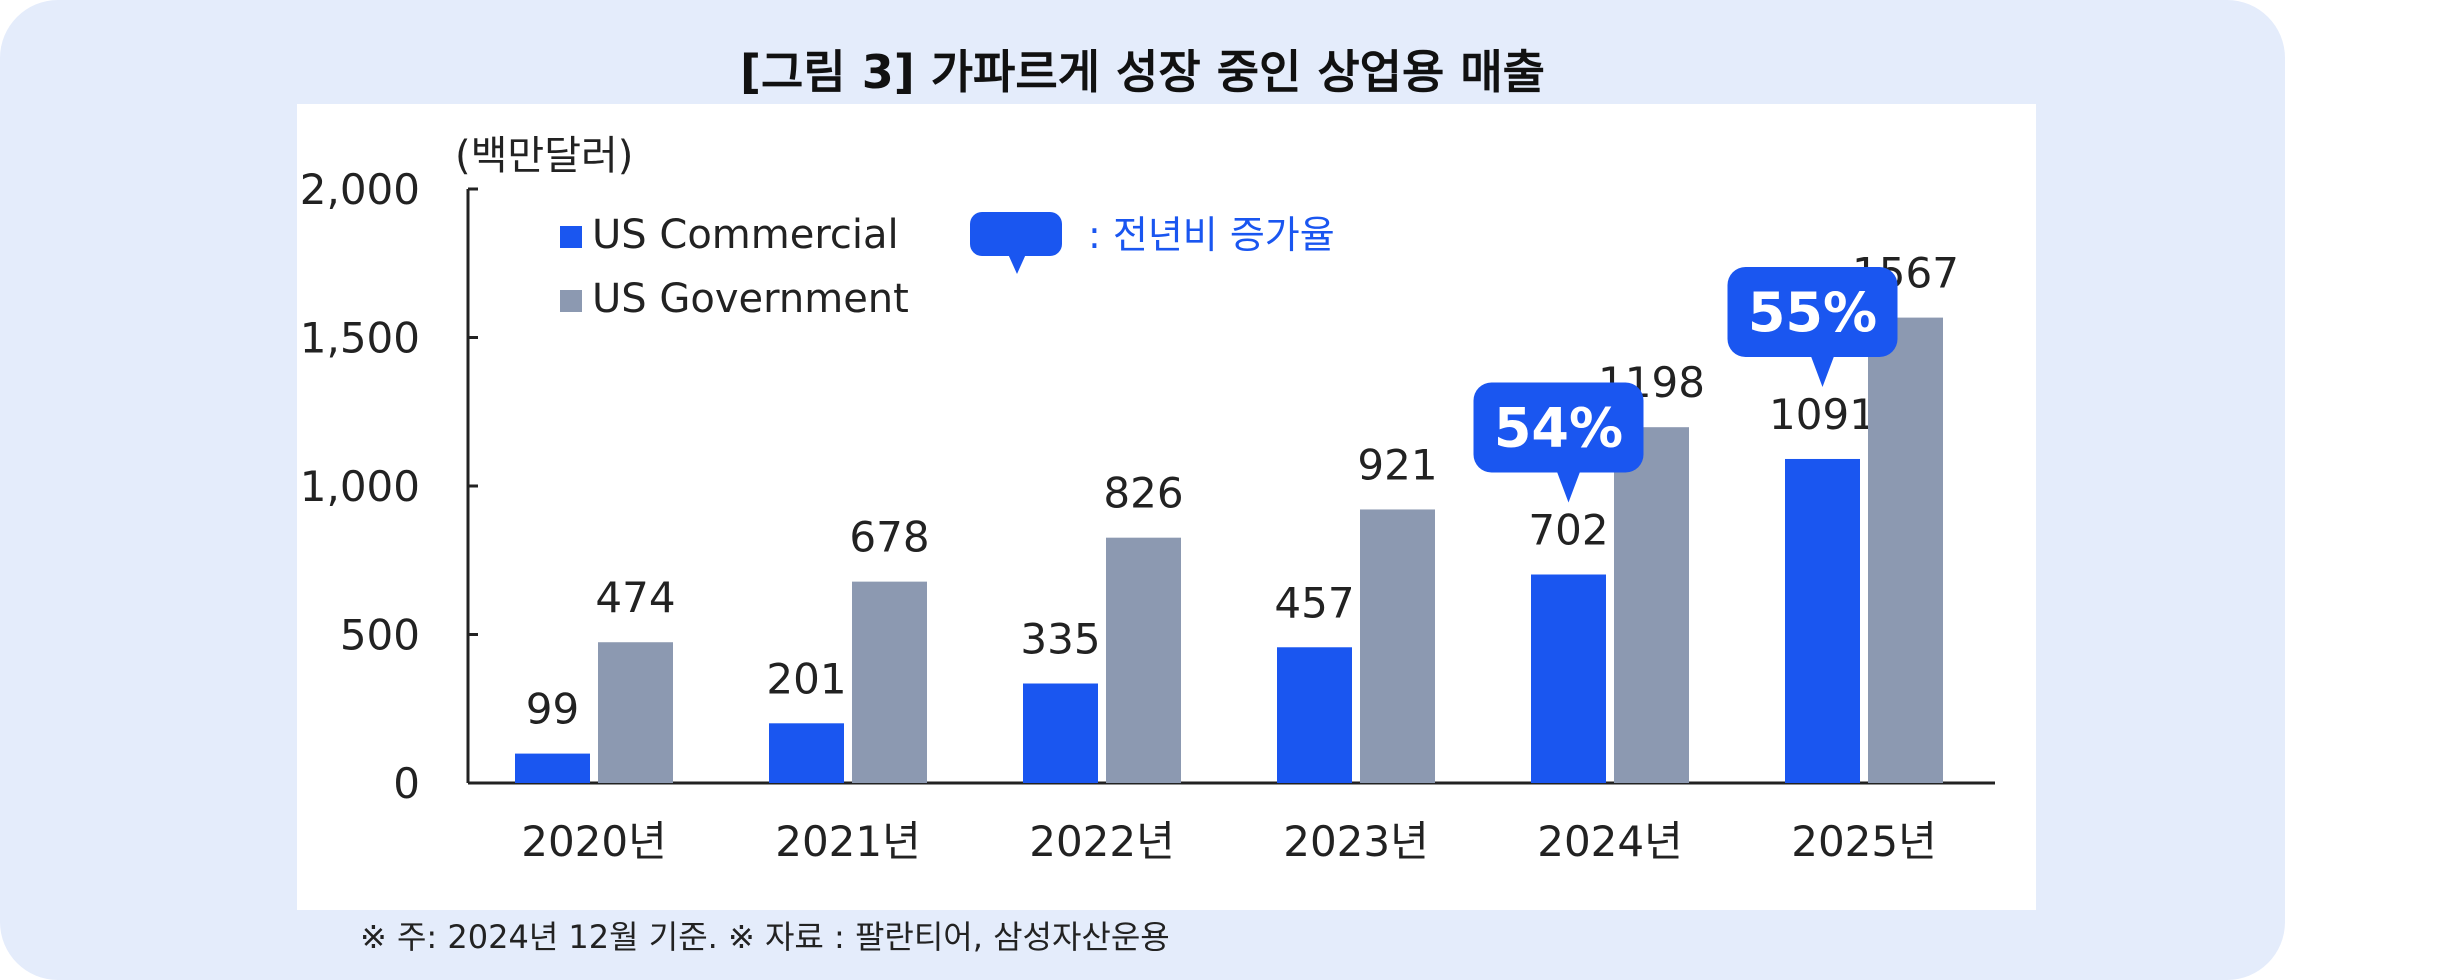 This screenshot has height=980, width=2440. What do you see at coordinates (750, 299) in the screenshot?
I see `legend-label: US Government` at bounding box center [750, 299].